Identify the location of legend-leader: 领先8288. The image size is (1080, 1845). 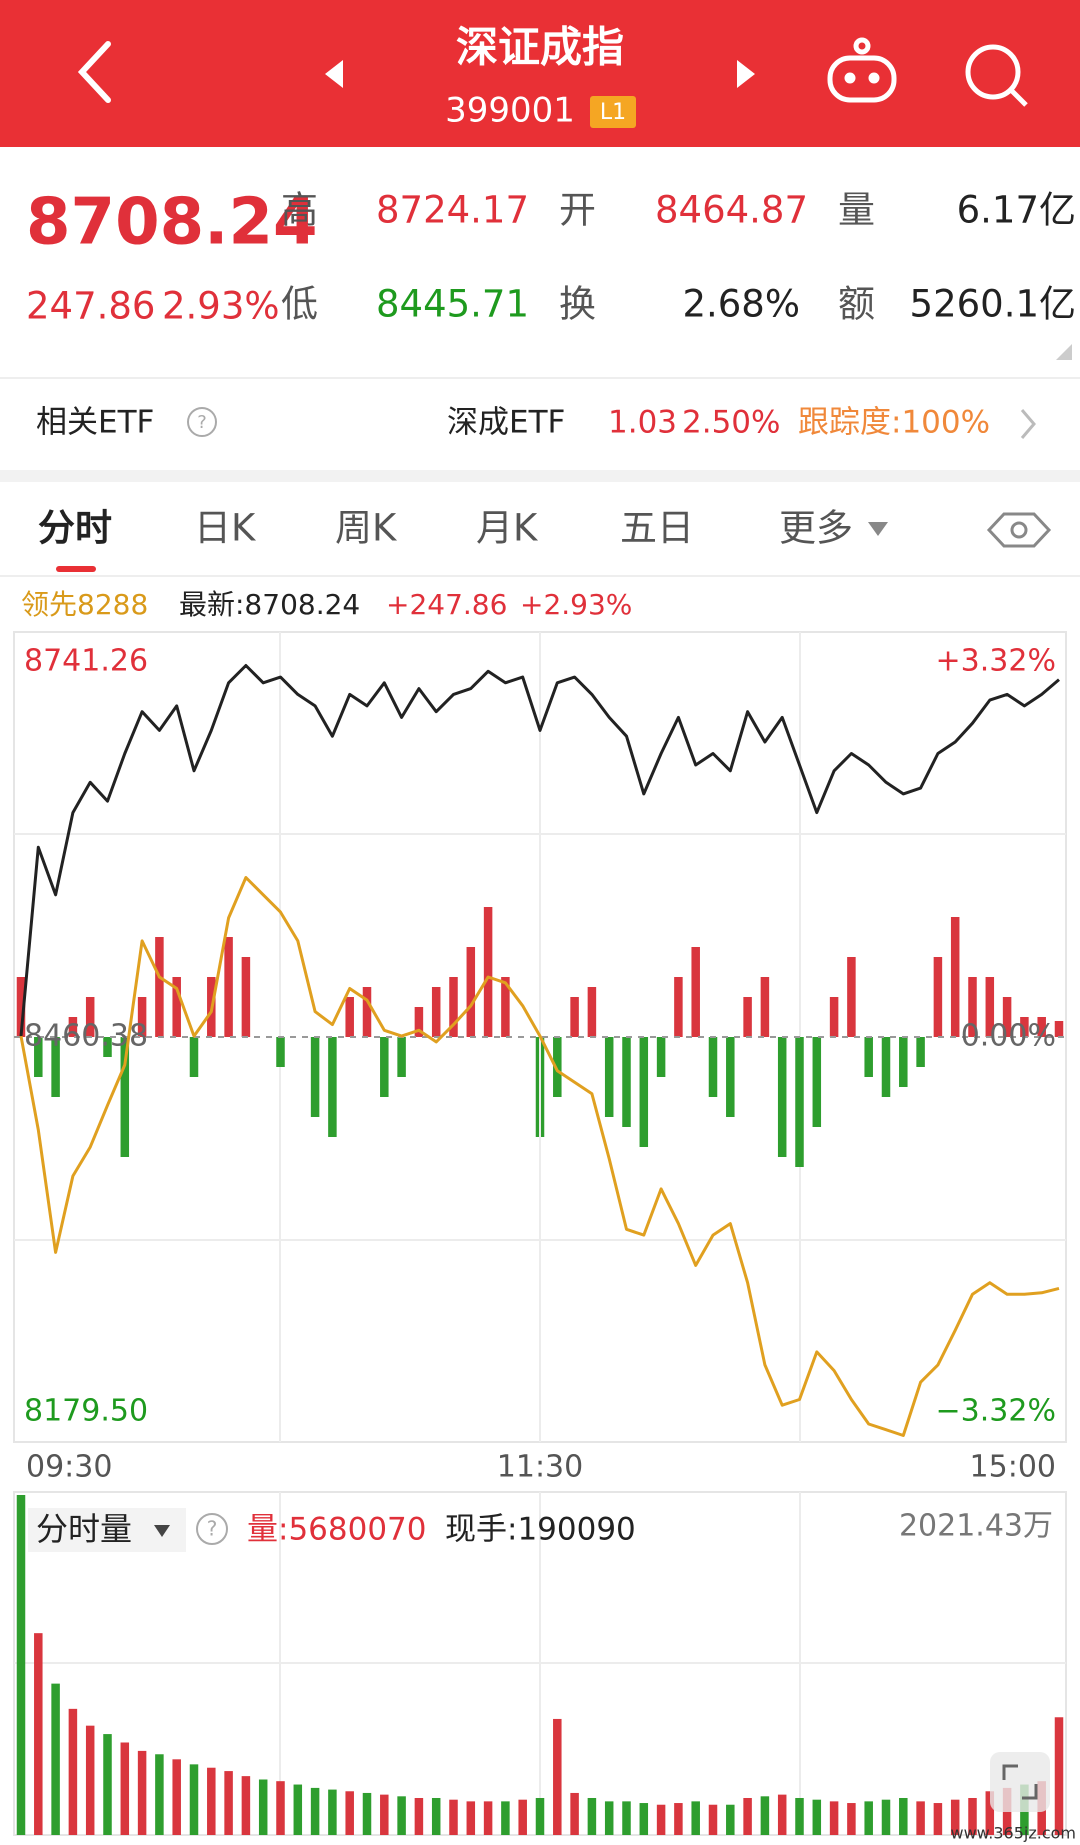
(84, 604).